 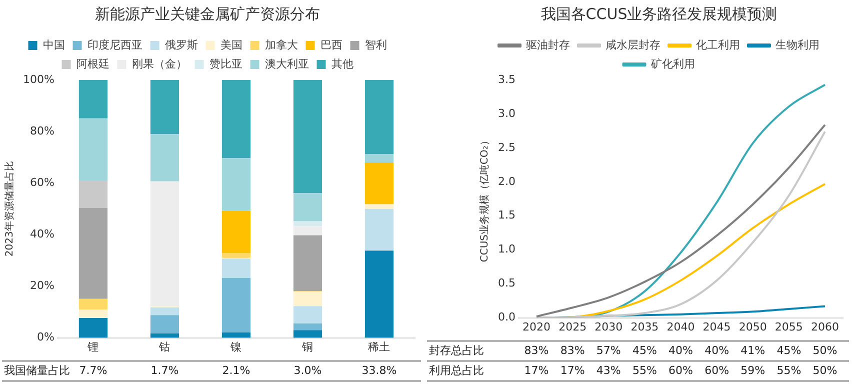 What do you see at coordinates (548, 45) in the screenshot?
I see `legend-label: 驱油封存` at bounding box center [548, 45].